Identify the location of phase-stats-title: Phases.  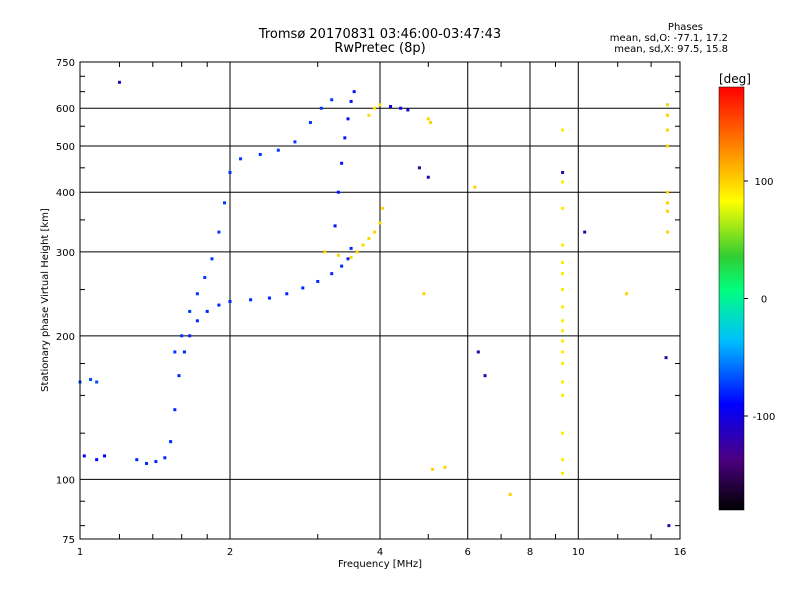
(685, 27).